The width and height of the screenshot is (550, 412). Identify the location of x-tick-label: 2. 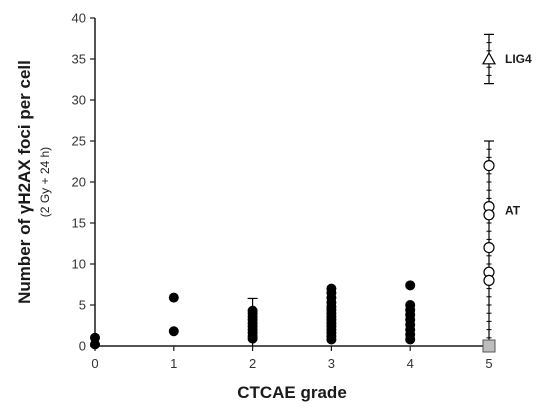
(252, 363).